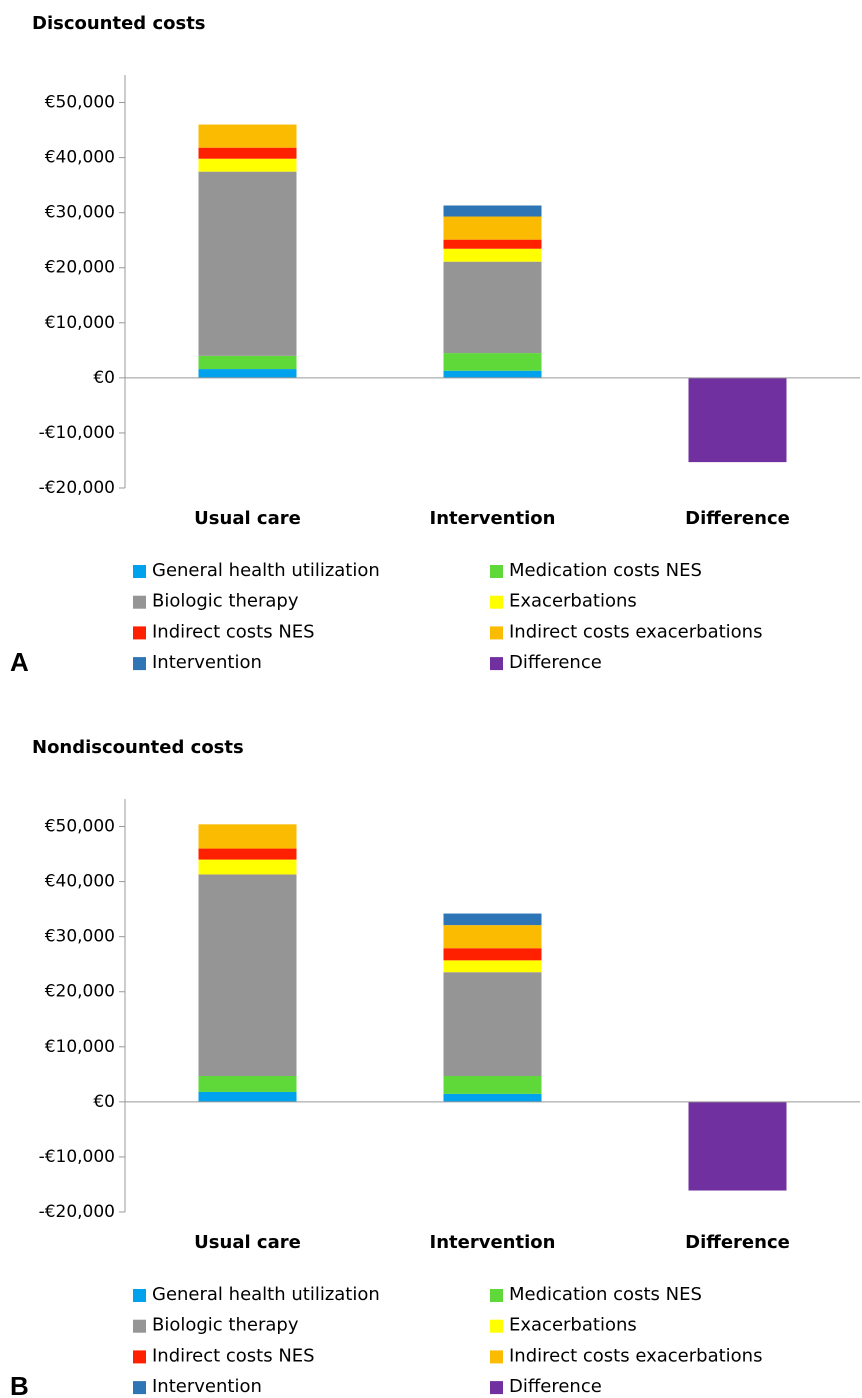 The width and height of the screenshot is (862, 1398). I want to click on chart-title: Nondiscounted costs, so click(138, 747).